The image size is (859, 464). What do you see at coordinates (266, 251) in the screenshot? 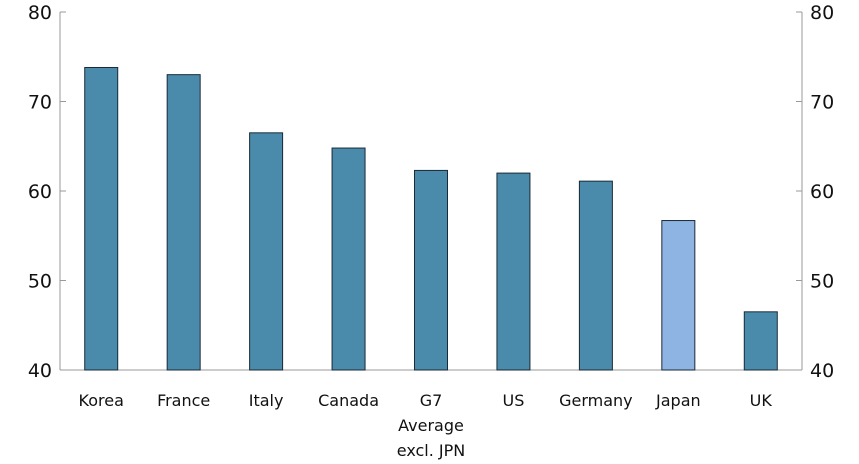
I see `bar-italy` at bounding box center [266, 251].